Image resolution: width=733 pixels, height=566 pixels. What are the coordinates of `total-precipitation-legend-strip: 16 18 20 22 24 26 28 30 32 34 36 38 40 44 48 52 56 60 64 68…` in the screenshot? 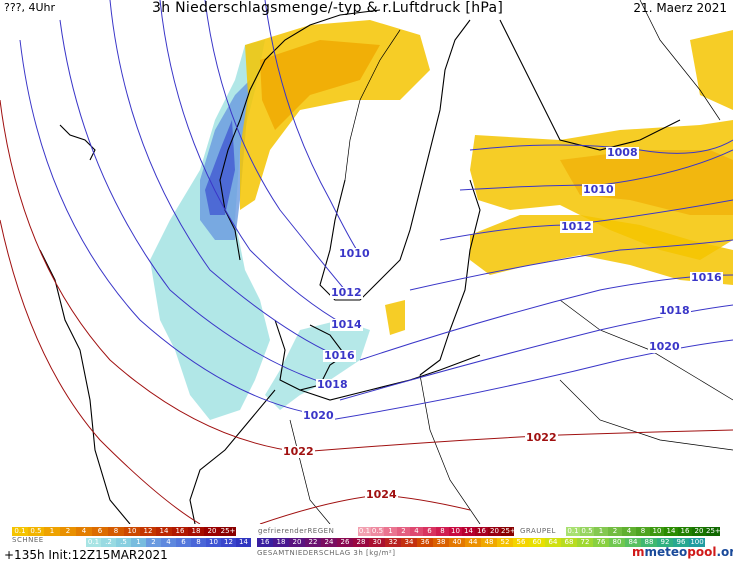 It's located at (481, 542).